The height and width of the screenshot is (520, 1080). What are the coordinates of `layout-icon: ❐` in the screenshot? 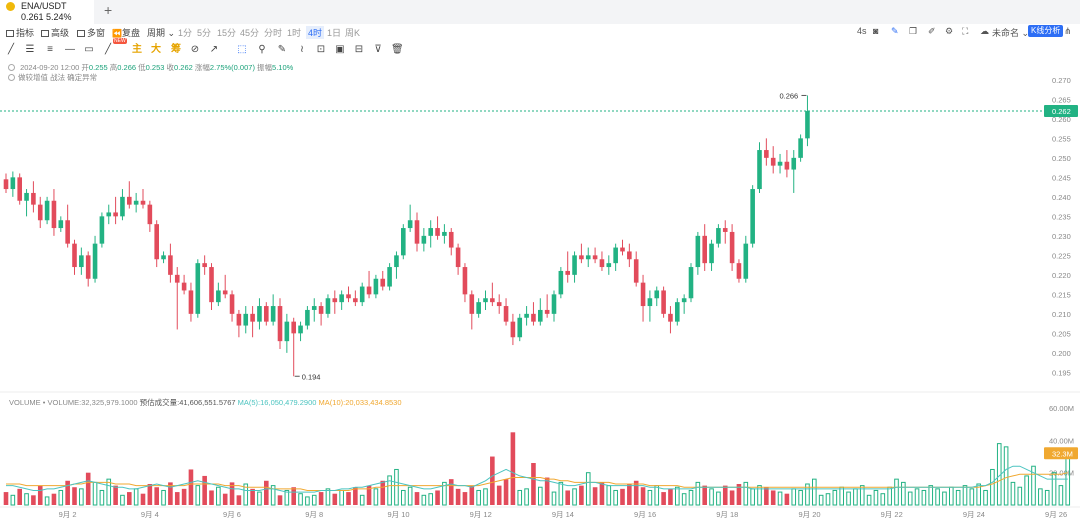 It's located at (913, 31).